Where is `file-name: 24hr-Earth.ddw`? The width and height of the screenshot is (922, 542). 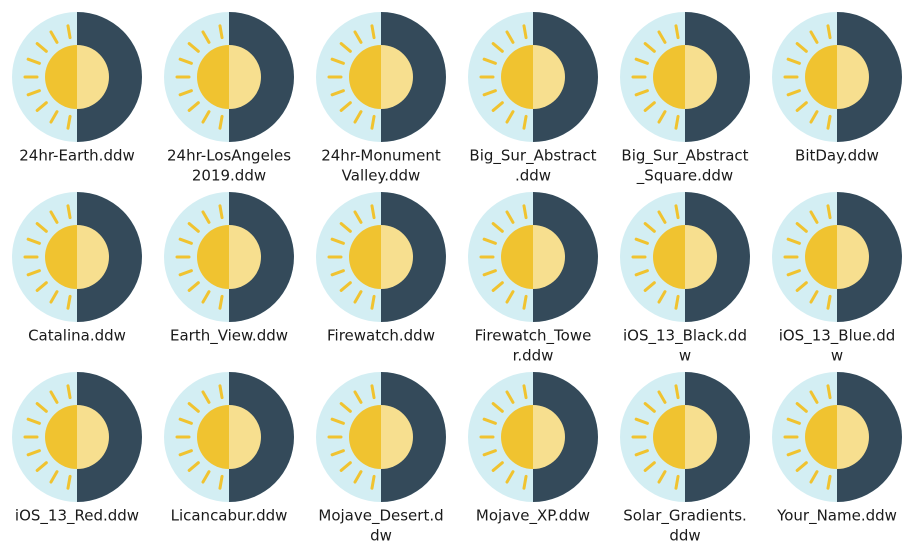
file-name: 24hr-Earth.ddw is located at coordinates (77, 156).